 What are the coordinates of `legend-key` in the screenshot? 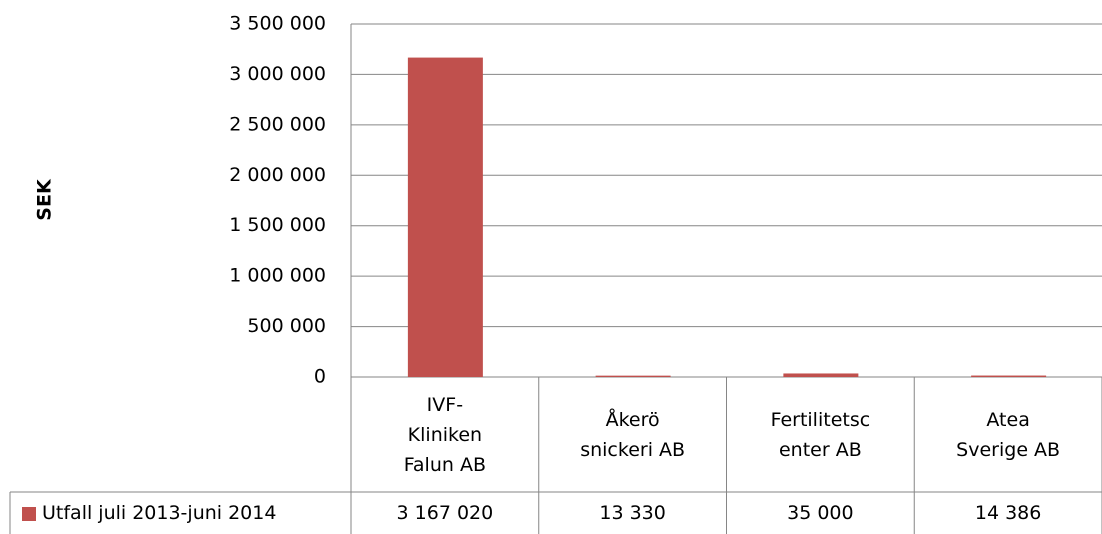 It's located at (29, 514).